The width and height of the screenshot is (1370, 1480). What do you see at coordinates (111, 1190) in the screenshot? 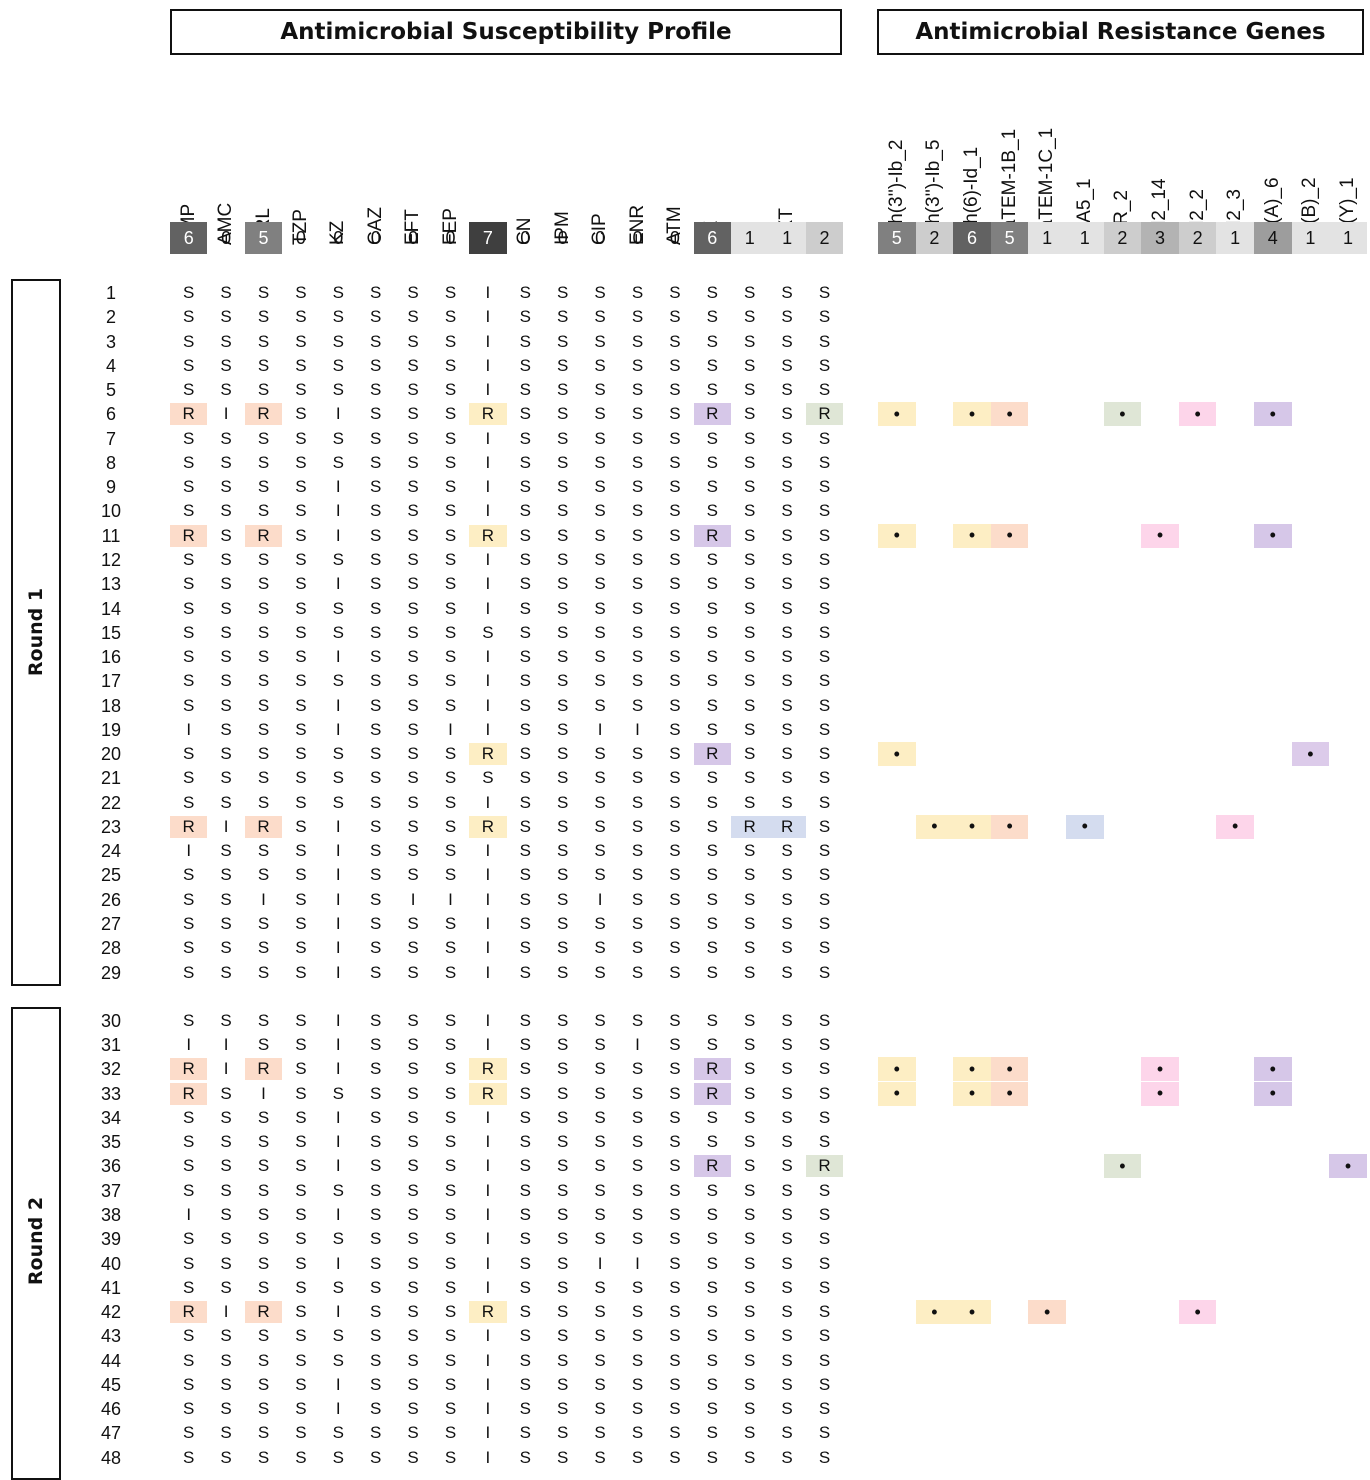
I see `isolate-number: 37` at bounding box center [111, 1190].